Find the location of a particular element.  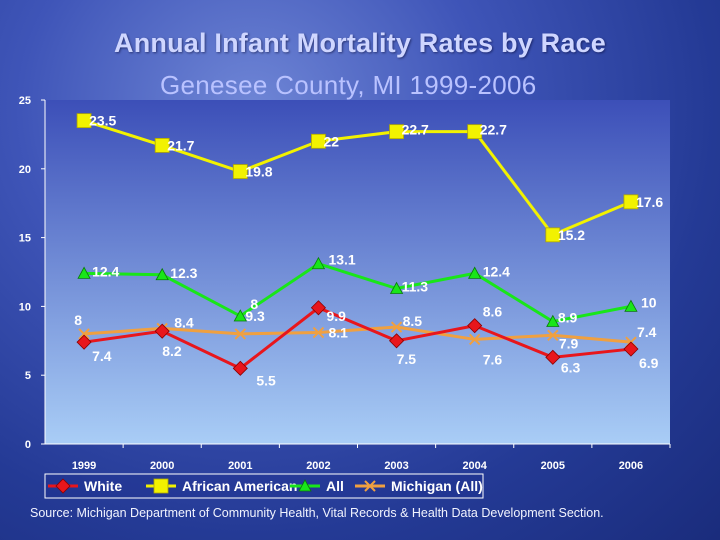

legend-box is located at coordinates (264, 486).